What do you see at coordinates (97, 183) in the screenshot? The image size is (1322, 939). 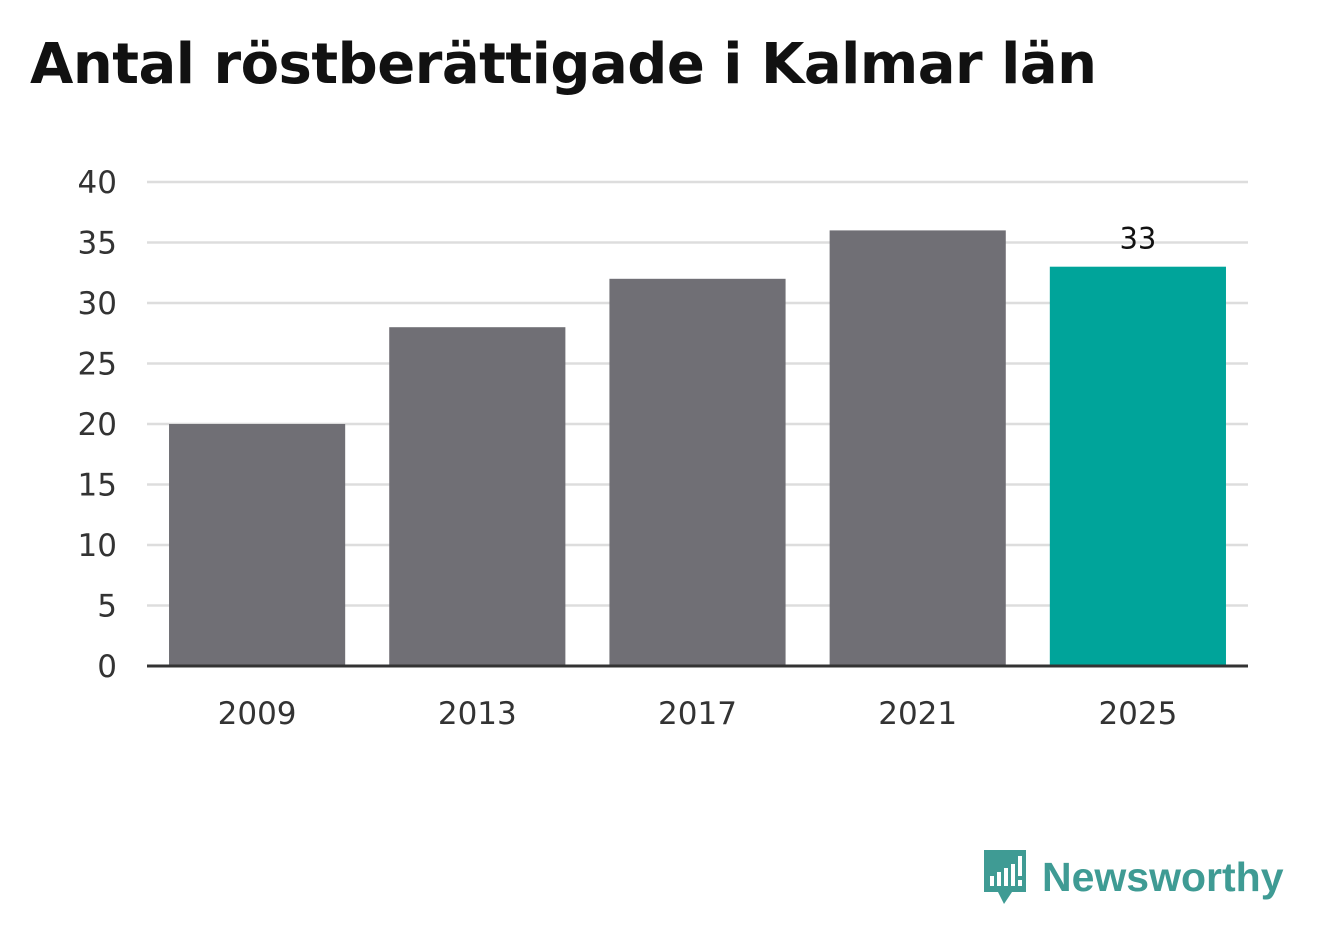 I see `y-tick-label: 40` at bounding box center [97, 183].